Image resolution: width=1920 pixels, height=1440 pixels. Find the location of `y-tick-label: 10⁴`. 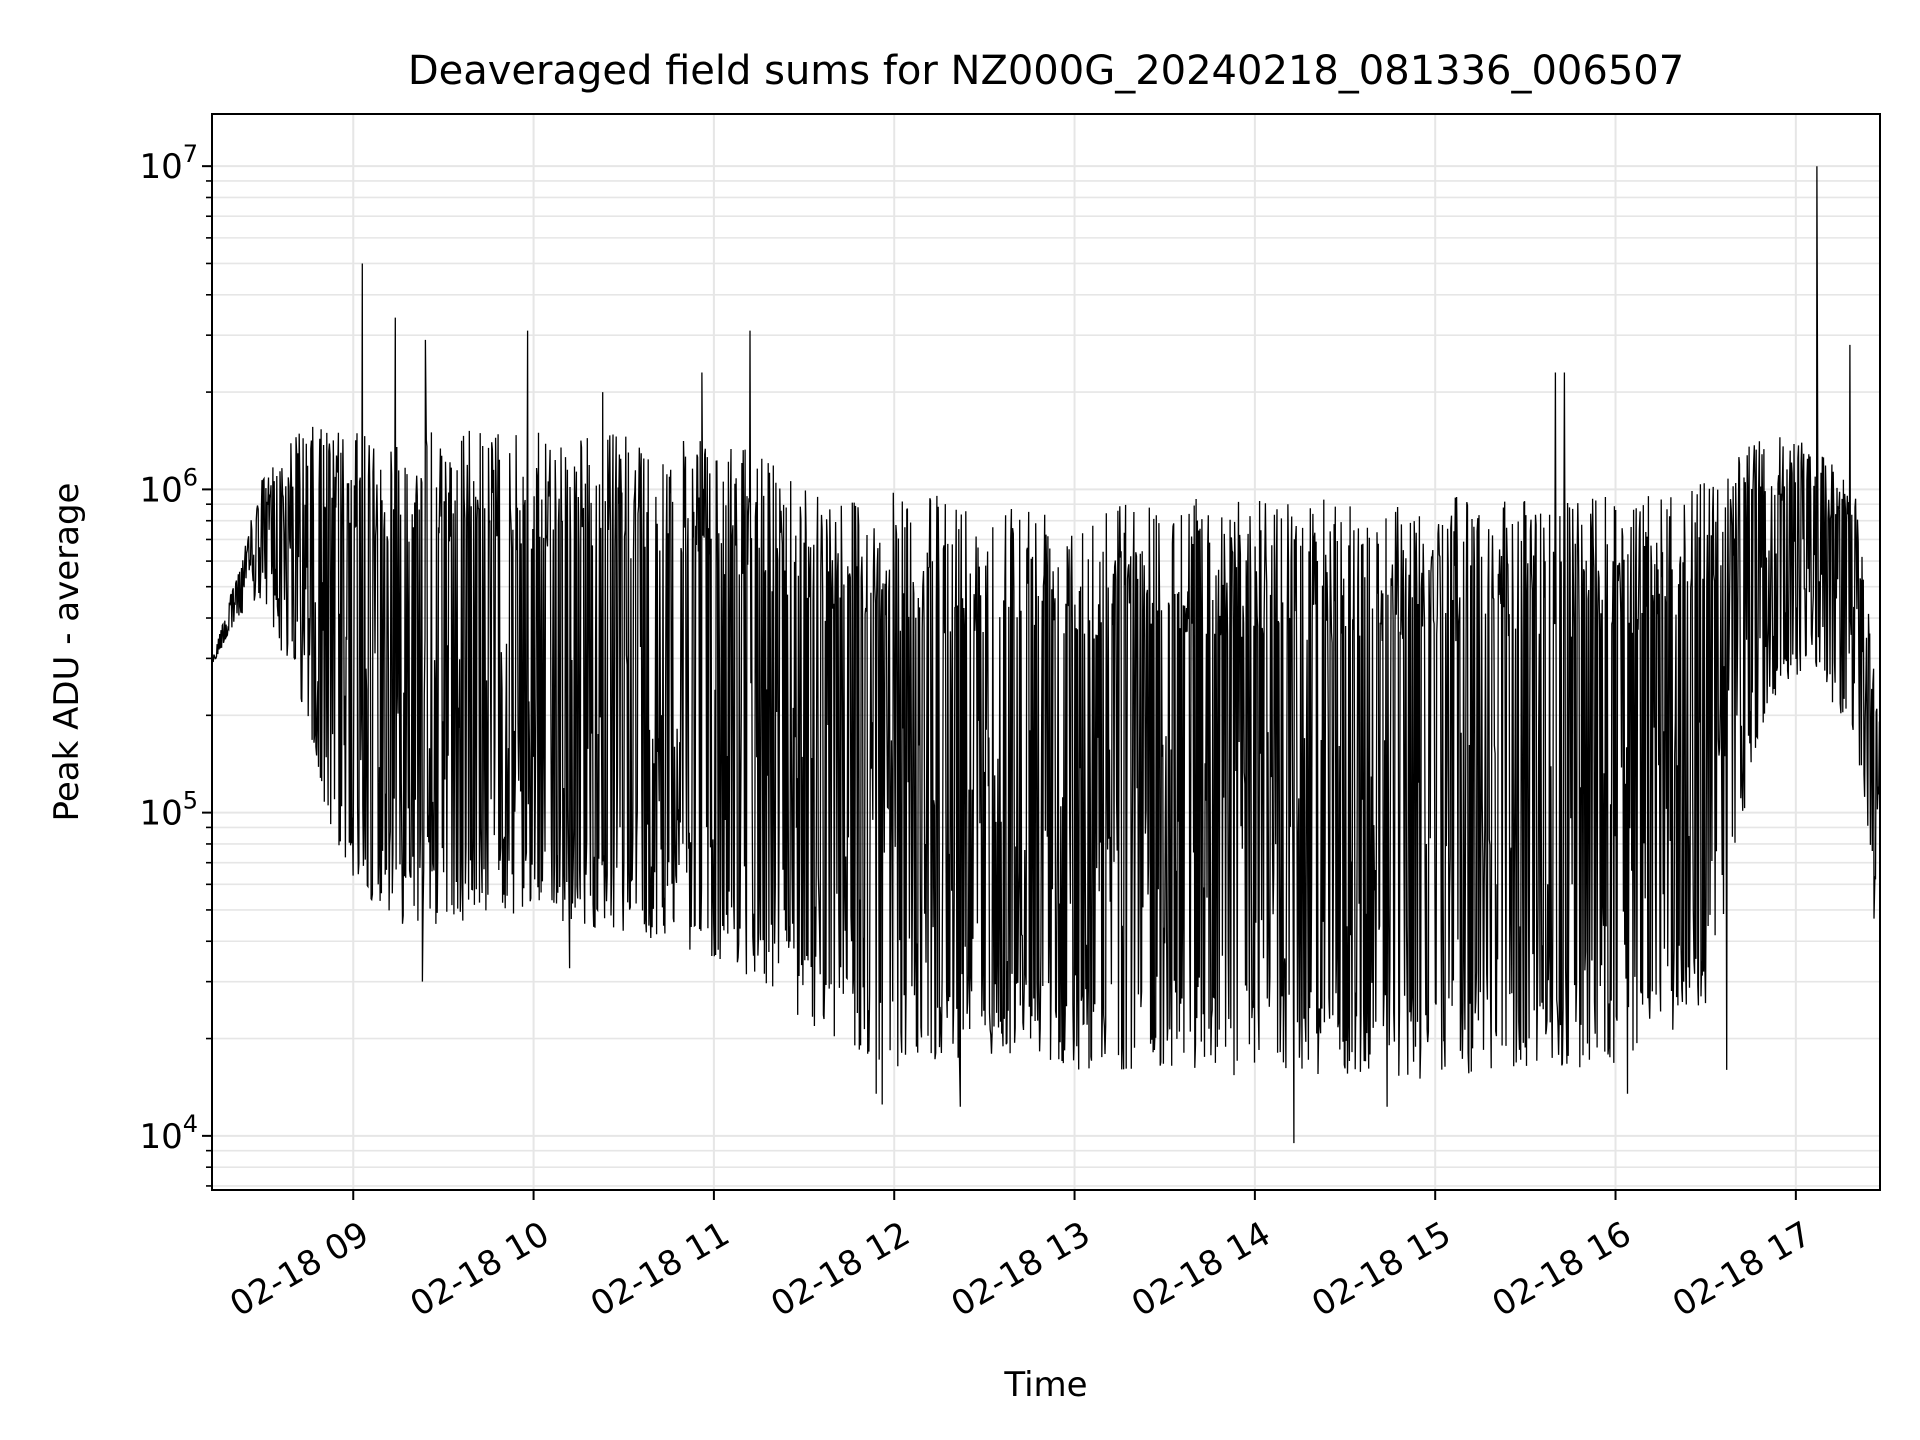

y-tick-label: 10⁴ is located at coordinates (168, 1133).